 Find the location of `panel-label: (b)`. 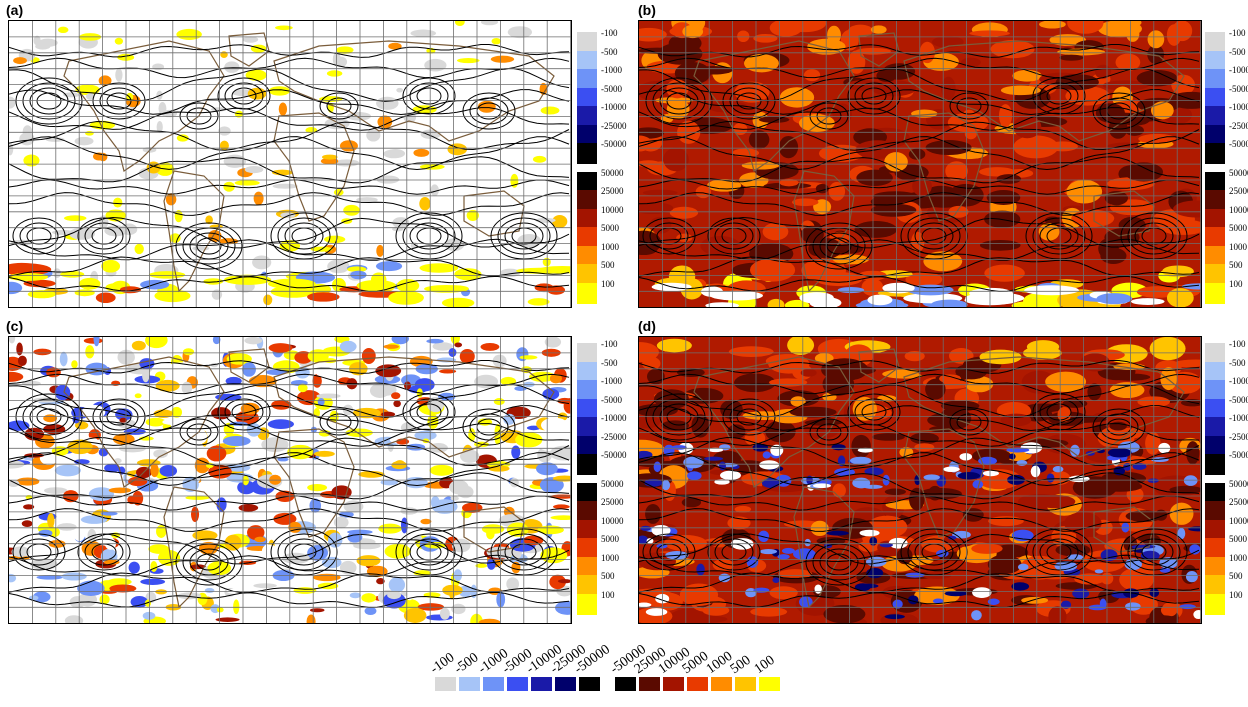

panel-label: (b) is located at coordinates (647, 10).